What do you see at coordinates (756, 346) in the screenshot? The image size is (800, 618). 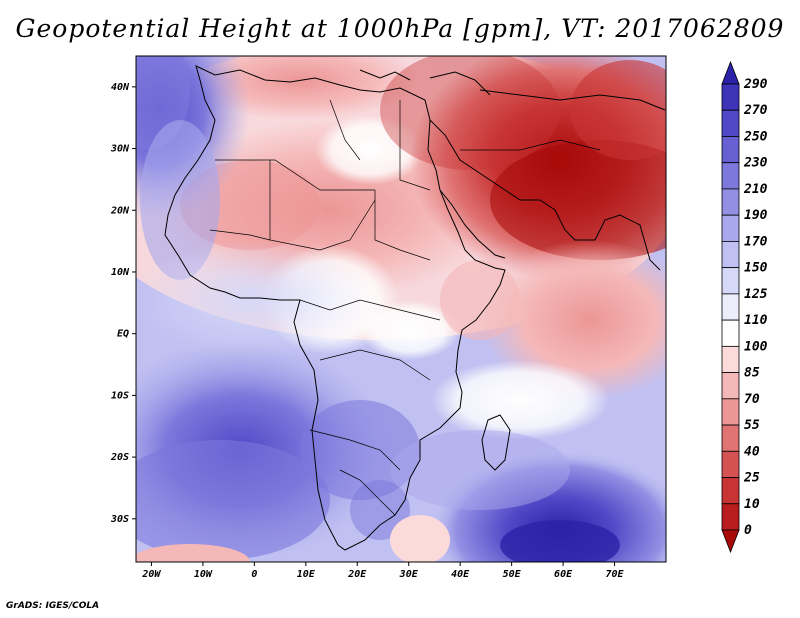 I see `colorbar-level-label: 100` at bounding box center [756, 346].